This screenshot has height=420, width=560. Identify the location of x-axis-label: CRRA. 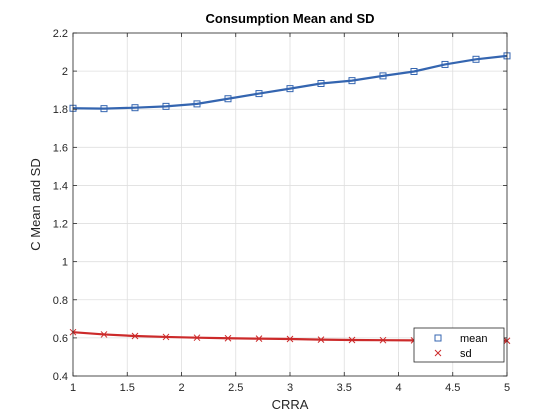
(290, 404).